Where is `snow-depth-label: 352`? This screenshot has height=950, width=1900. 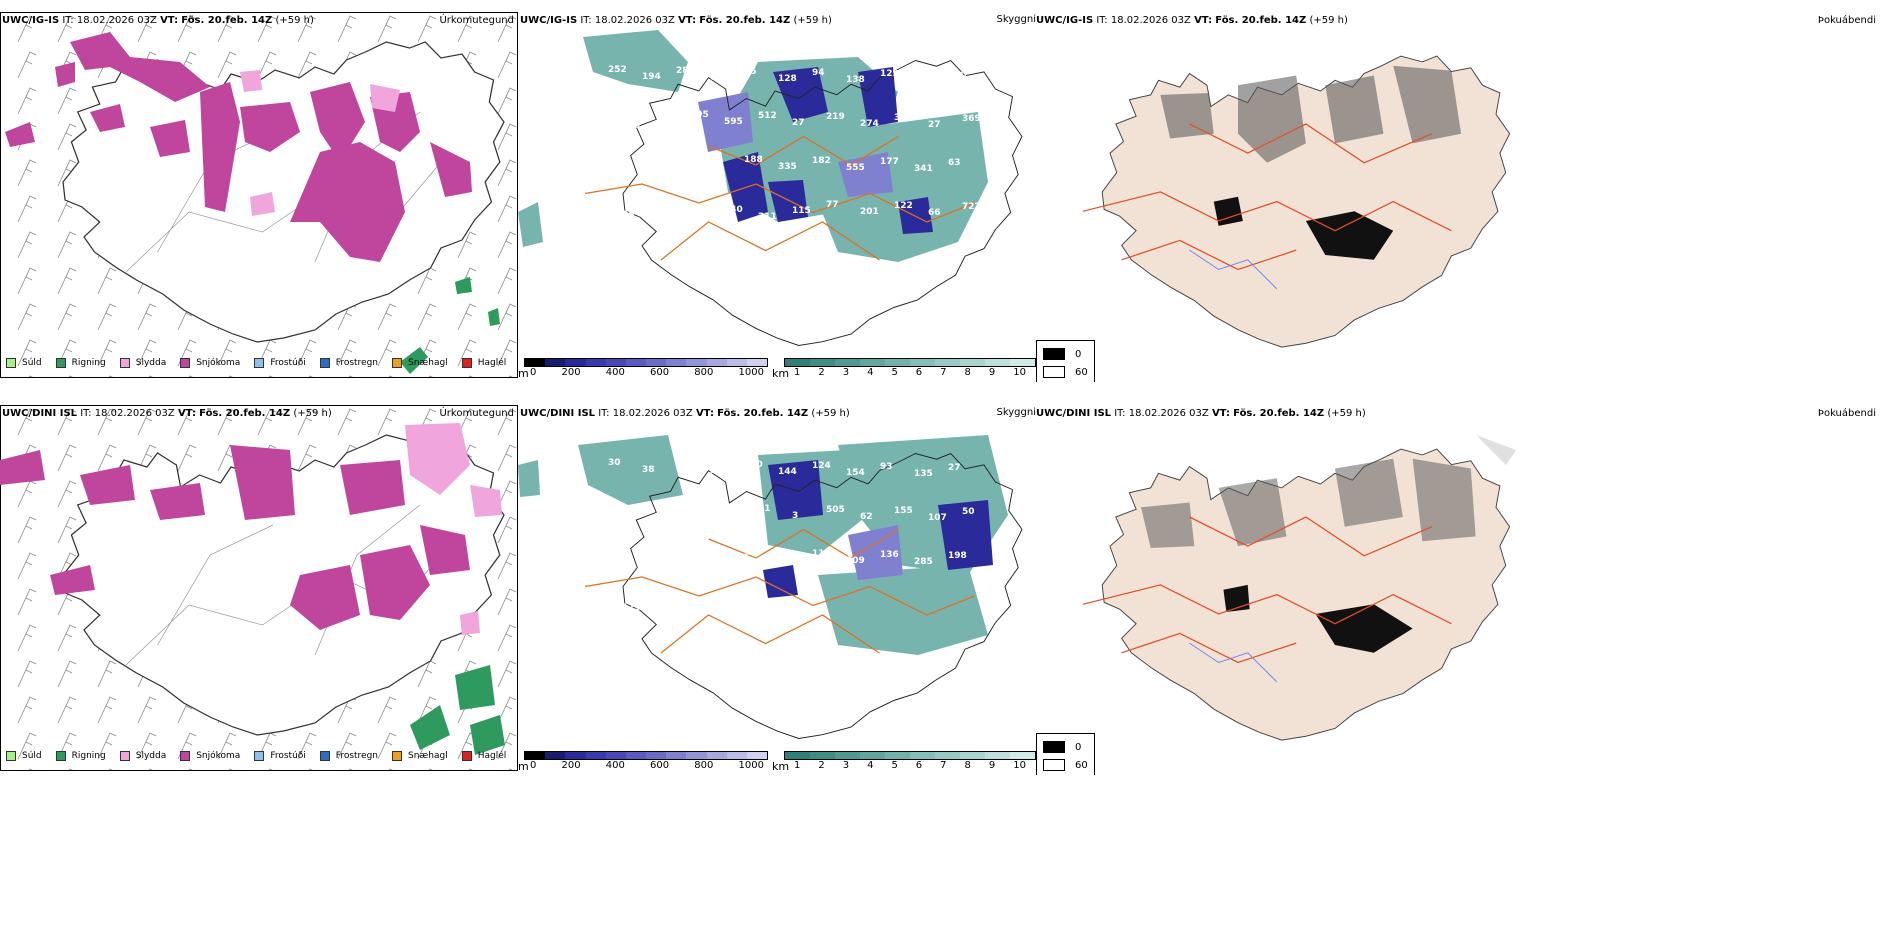
snow-depth-label: 352 is located at coordinates (903, 118).